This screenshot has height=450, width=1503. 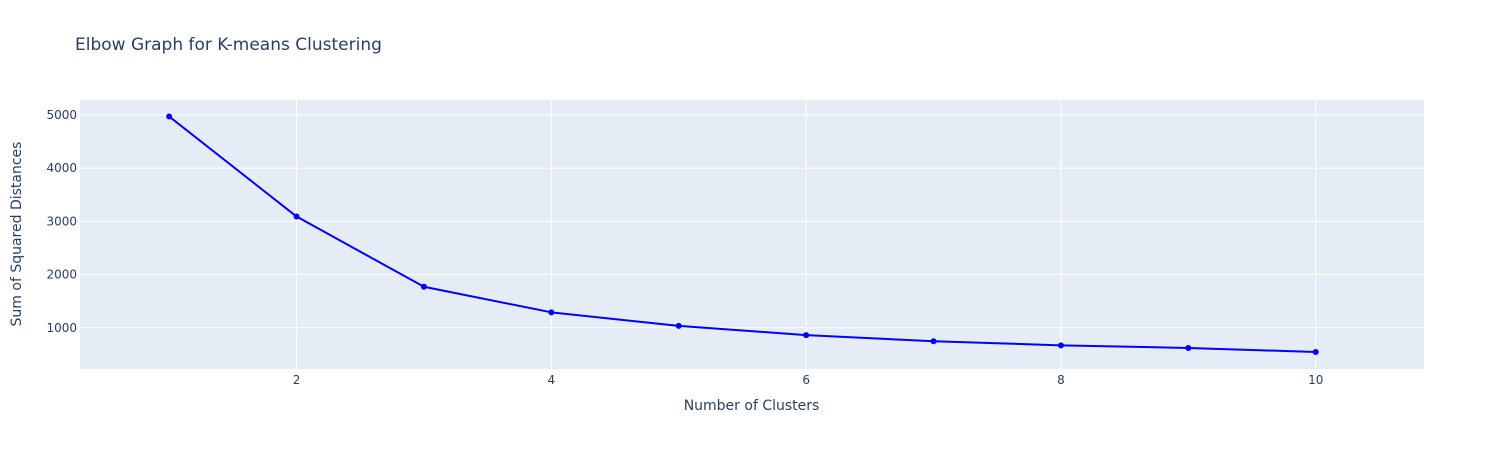 What do you see at coordinates (297, 380) in the screenshot?
I see `x-tick-label: 2` at bounding box center [297, 380].